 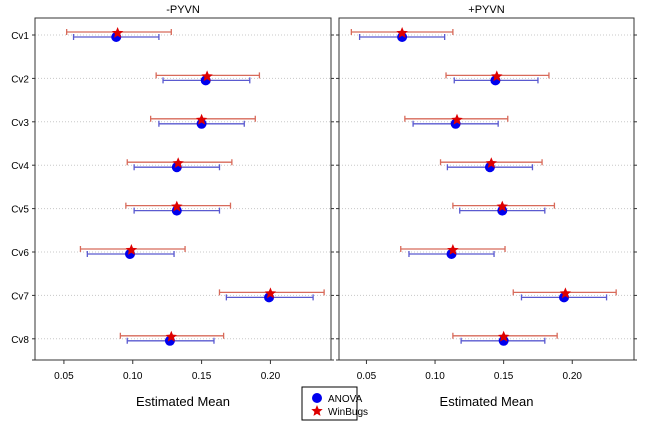 What do you see at coordinates (345, 399) in the screenshot?
I see `legend-anova-label: ANOVA` at bounding box center [345, 399].